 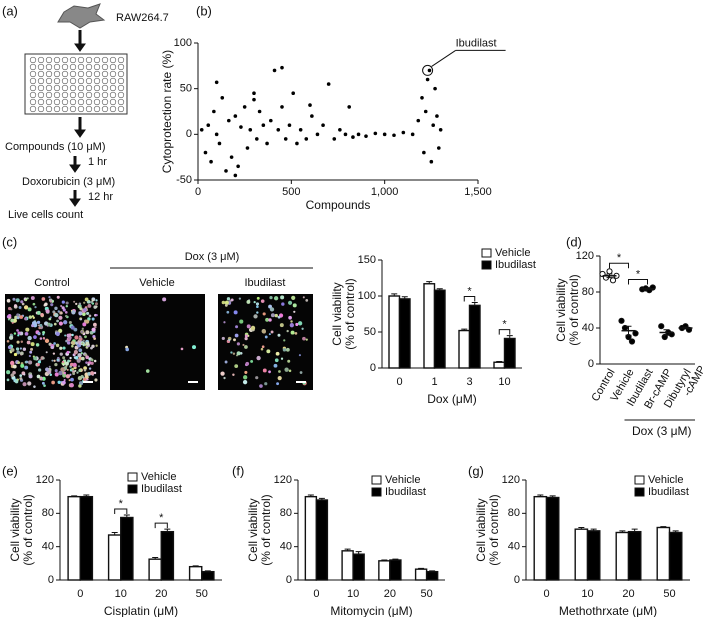 What do you see at coordinates (48, 513) in the screenshot?
I see `y-tick-label: 80` at bounding box center [48, 513].